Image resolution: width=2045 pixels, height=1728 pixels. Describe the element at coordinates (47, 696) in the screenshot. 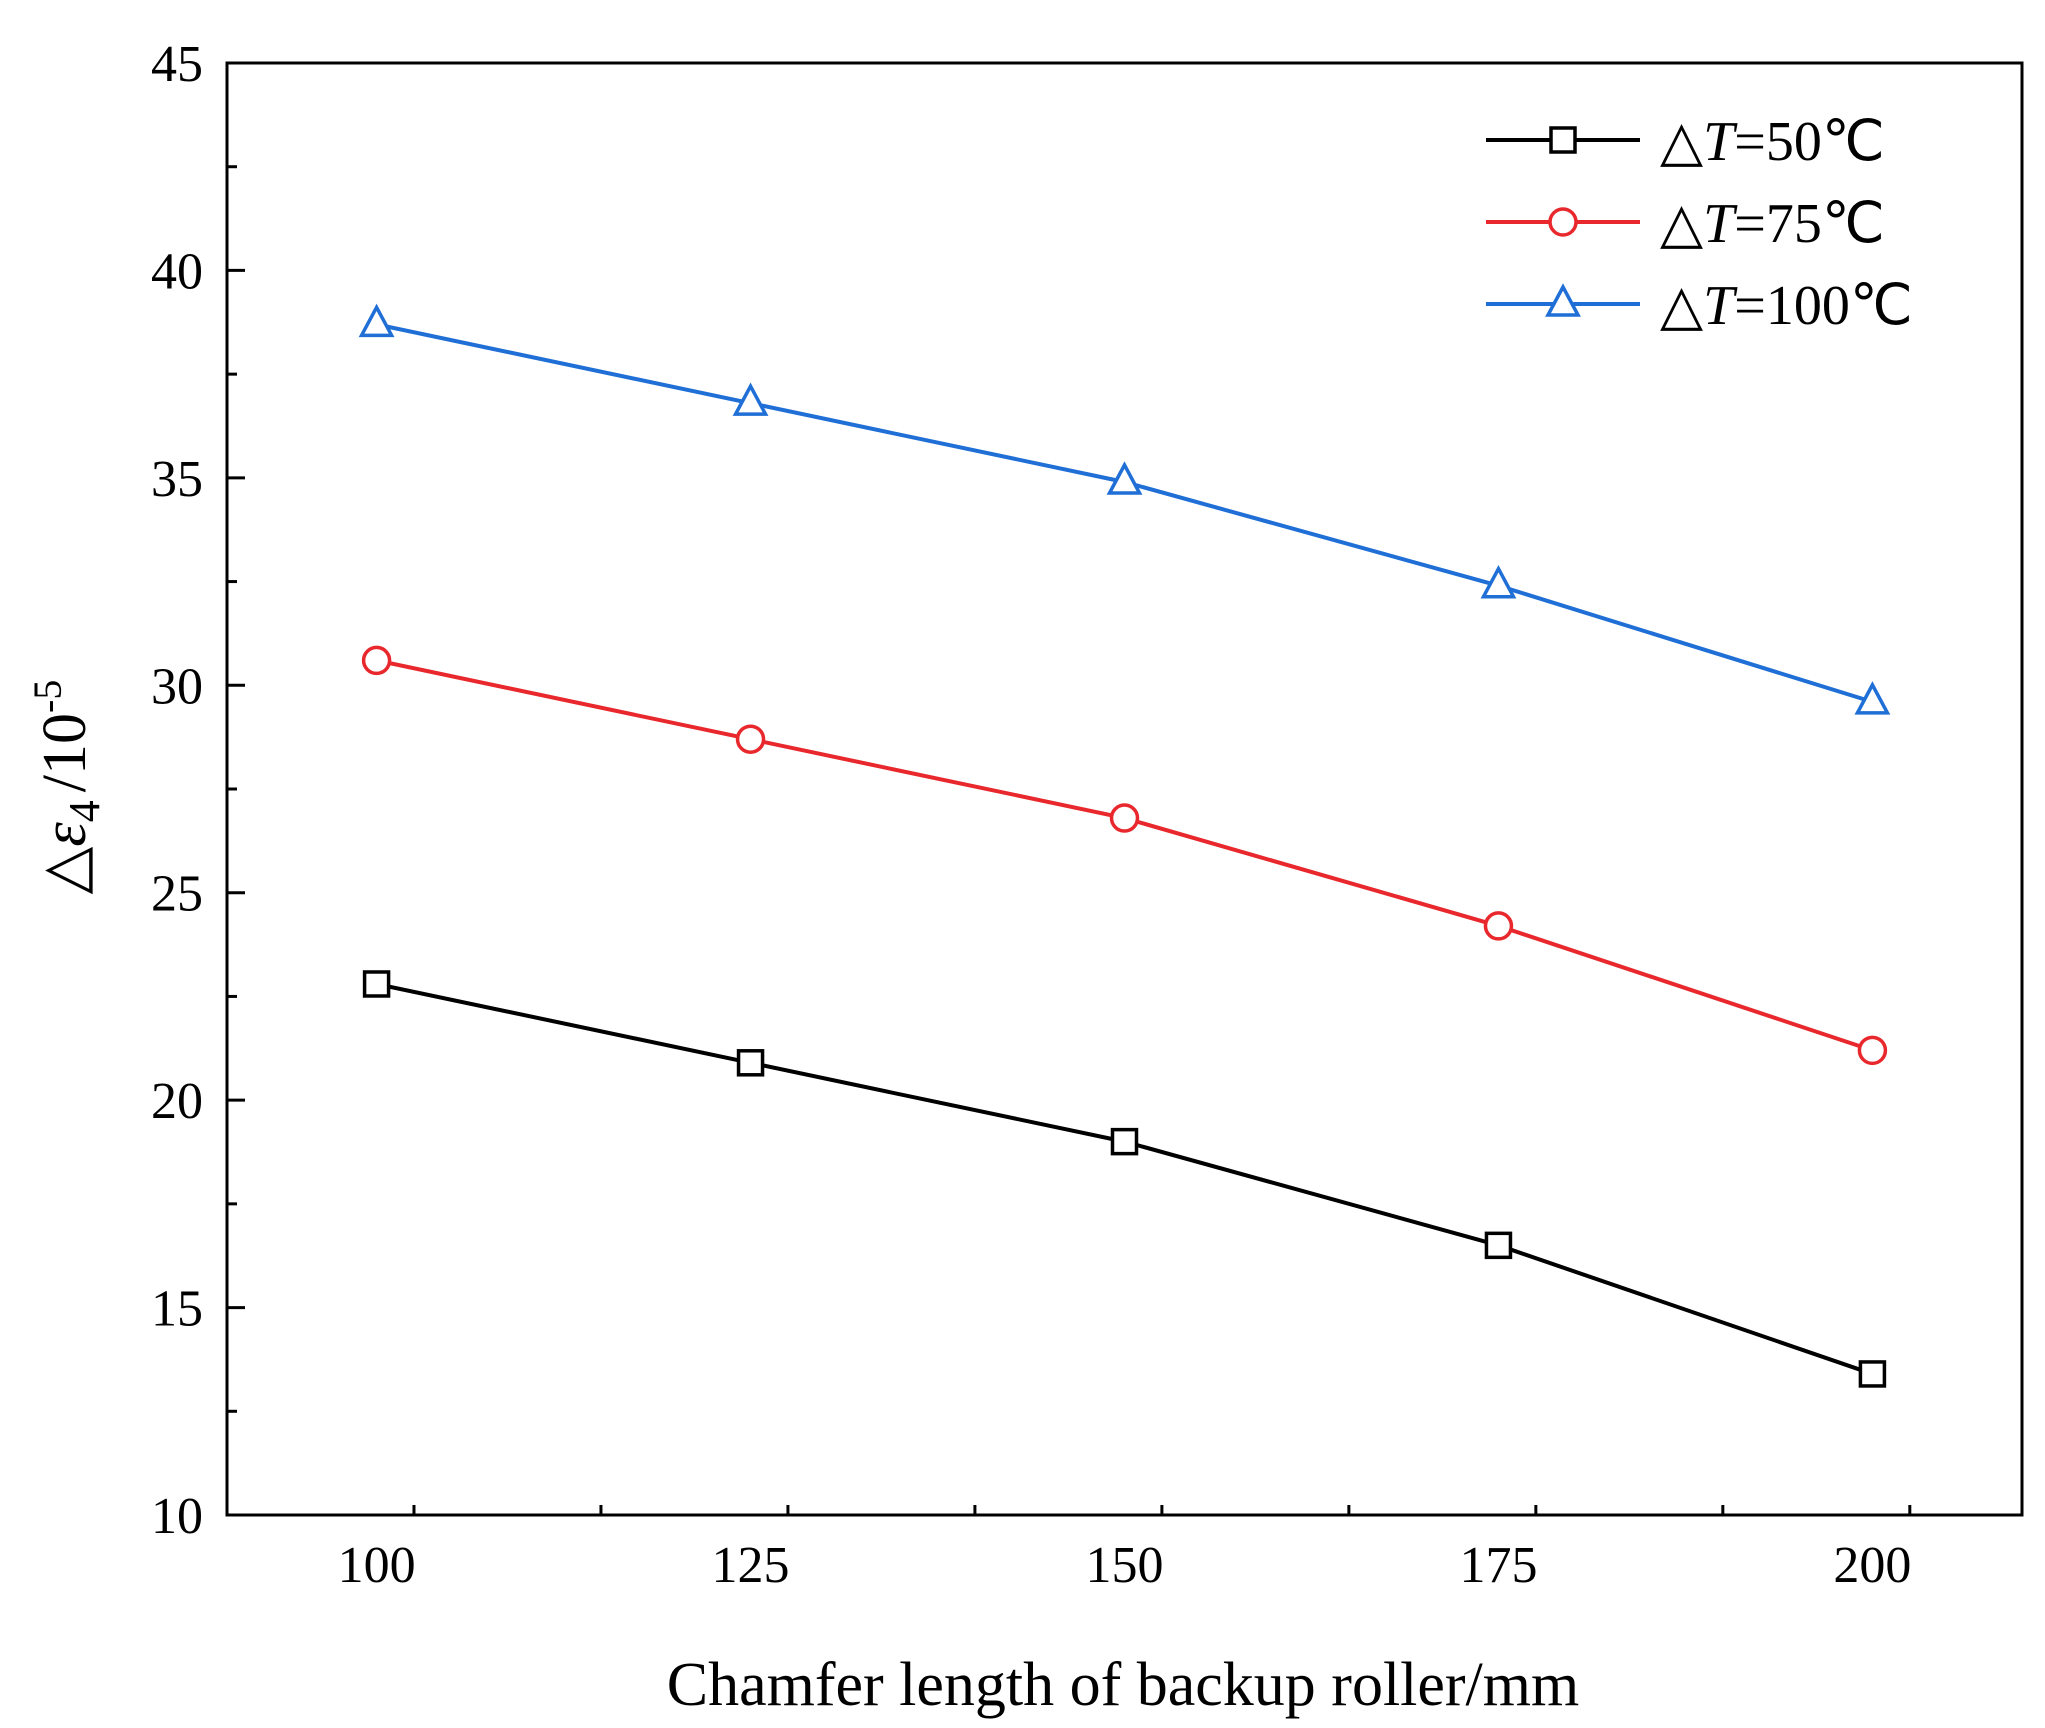

I see `y-axis-title-exponent: -5` at that location.